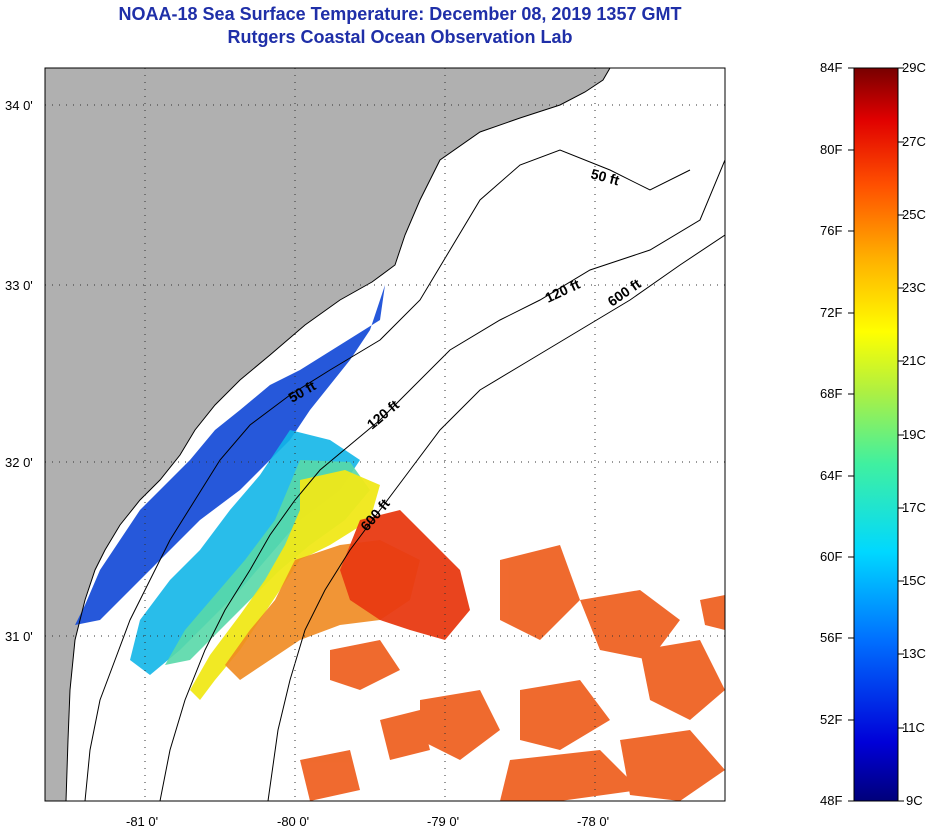 The height and width of the screenshot is (832, 928). What do you see at coordinates (142, 821) in the screenshot?
I see `lon-label-81: -81 0'` at bounding box center [142, 821].